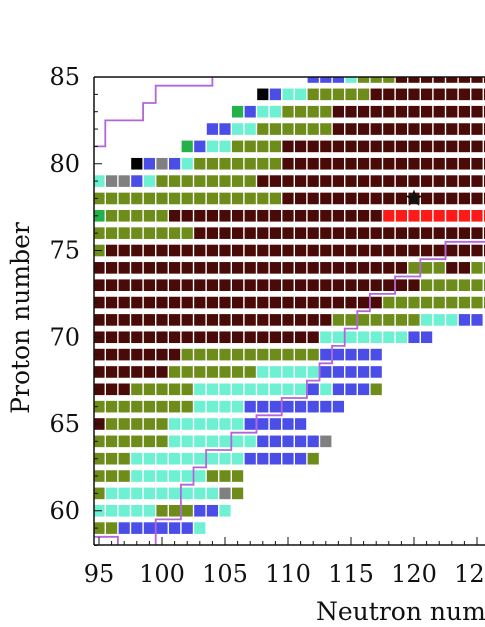 Image resolution: width=485 pixels, height=627 pixels. I want to click on x-tick-label: 115, so click(351, 574).